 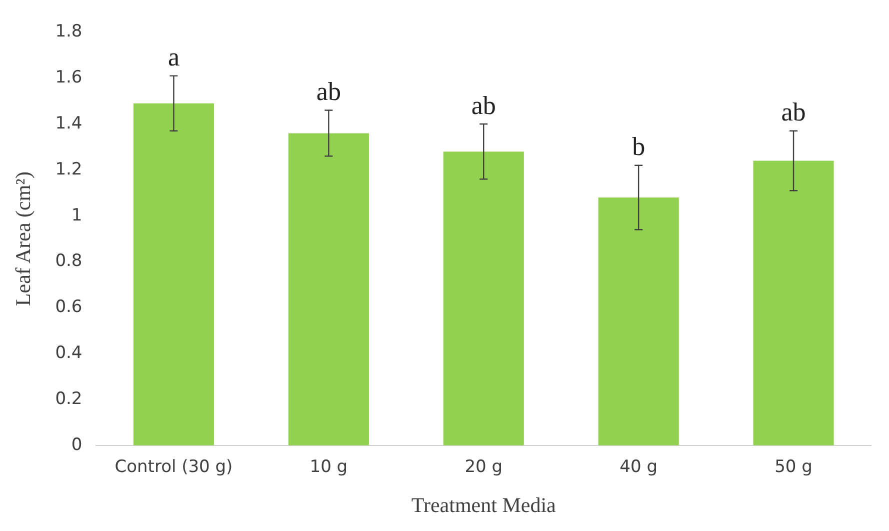 I want to click on y-tick-label: 1.6, so click(x=68, y=78).